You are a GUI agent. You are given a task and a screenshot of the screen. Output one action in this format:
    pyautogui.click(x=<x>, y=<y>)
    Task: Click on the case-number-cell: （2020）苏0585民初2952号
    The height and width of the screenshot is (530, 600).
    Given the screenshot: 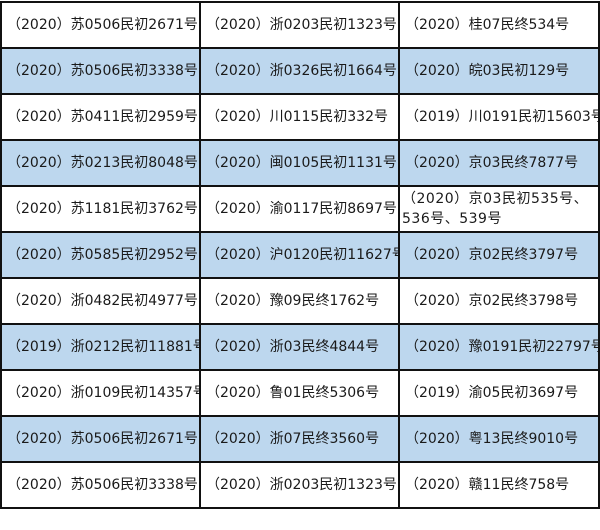 What is the action you would take?
    pyautogui.click(x=100, y=255)
    